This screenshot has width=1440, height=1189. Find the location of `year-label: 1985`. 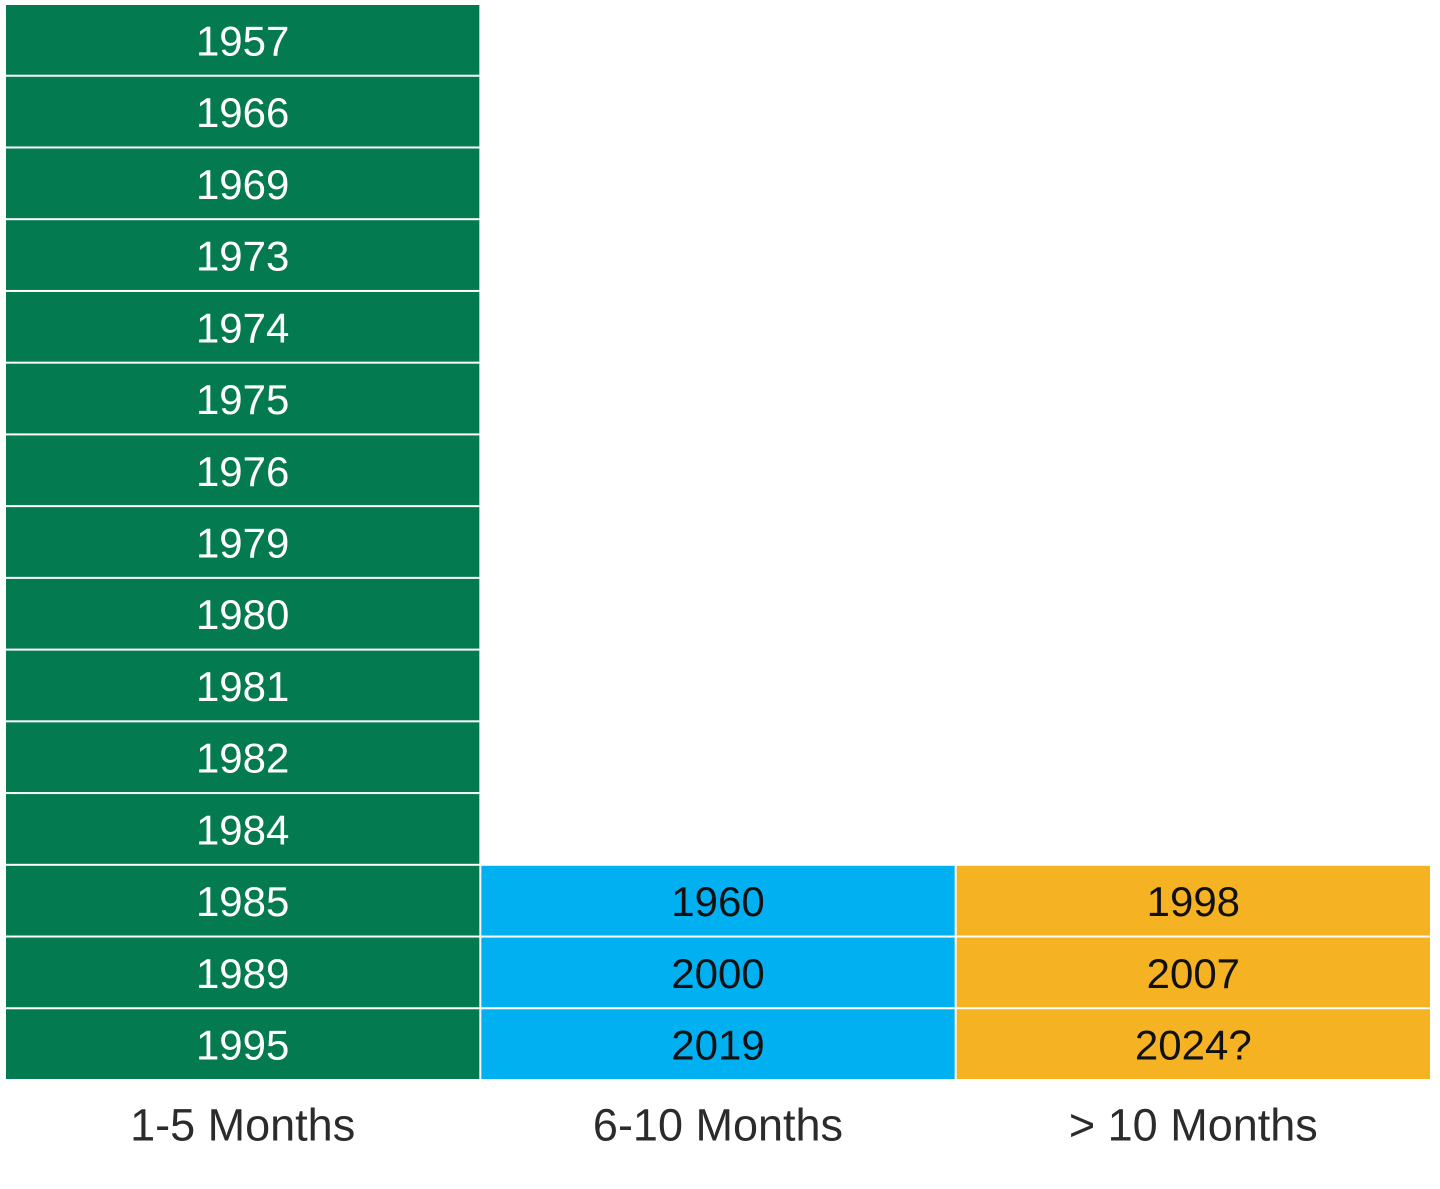

year-label: 1985 is located at coordinates (242, 901).